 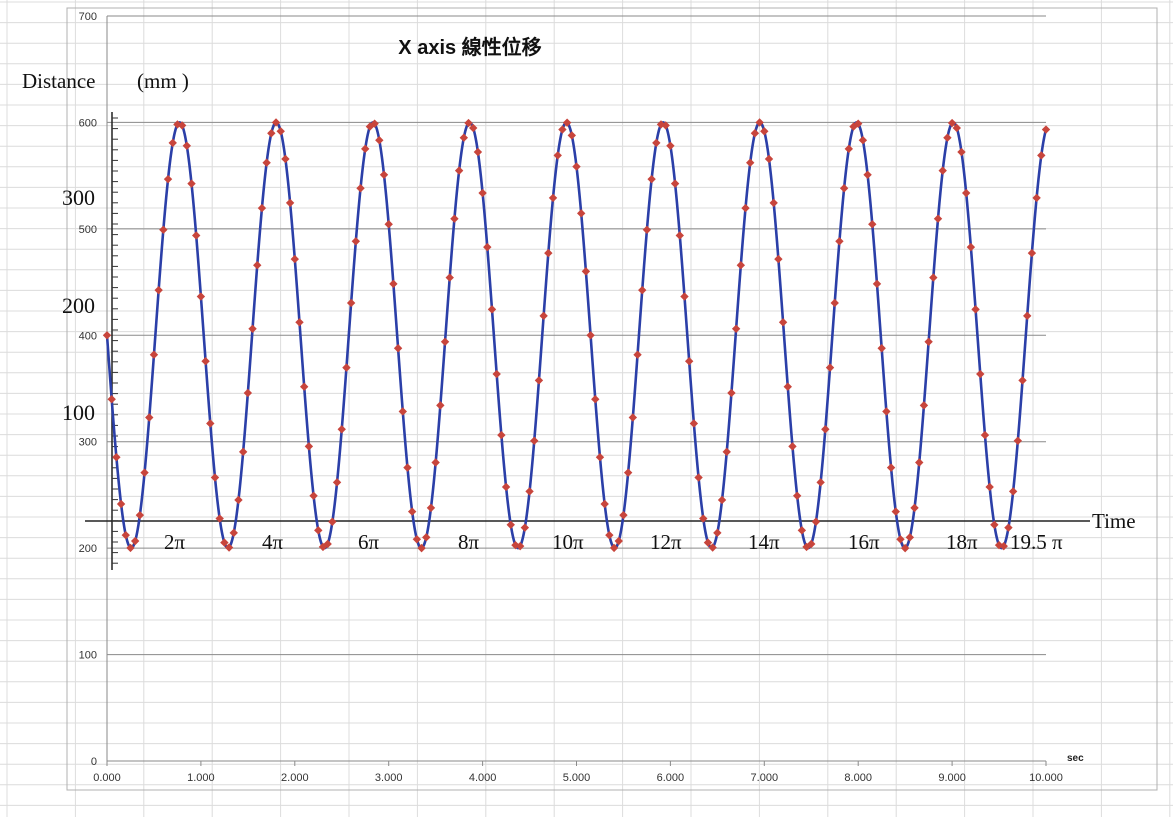 What do you see at coordinates (858, 778) in the screenshot?
I see `x-tick-label: 8.000` at bounding box center [858, 778].